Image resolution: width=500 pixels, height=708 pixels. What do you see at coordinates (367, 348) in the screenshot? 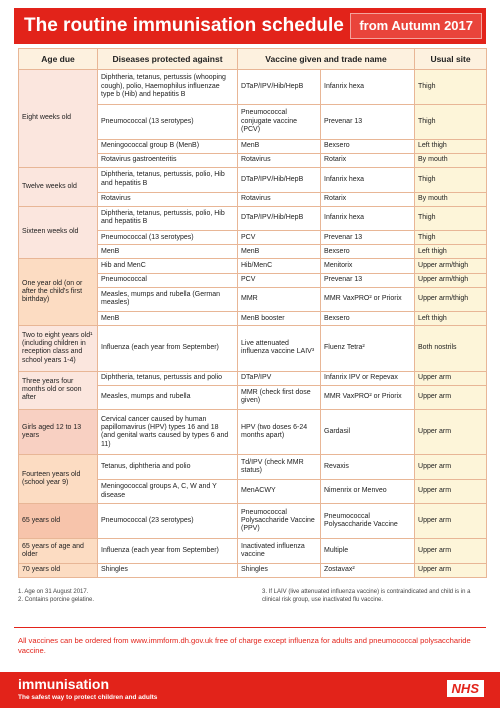
I see `trade-name: Fluenz Tetra²` at bounding box center [367, 348].